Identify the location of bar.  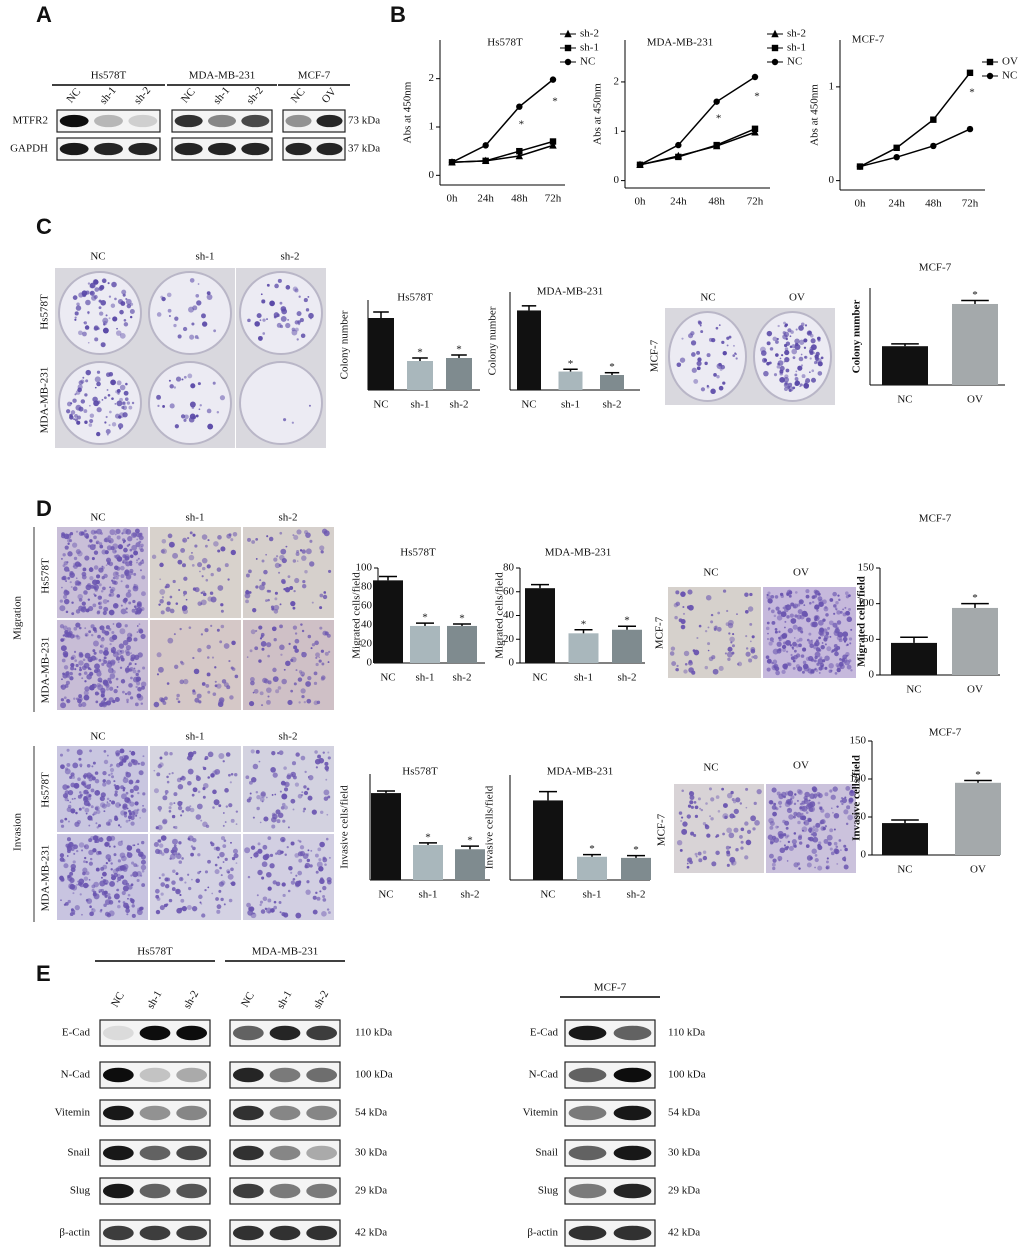
(583, 648).